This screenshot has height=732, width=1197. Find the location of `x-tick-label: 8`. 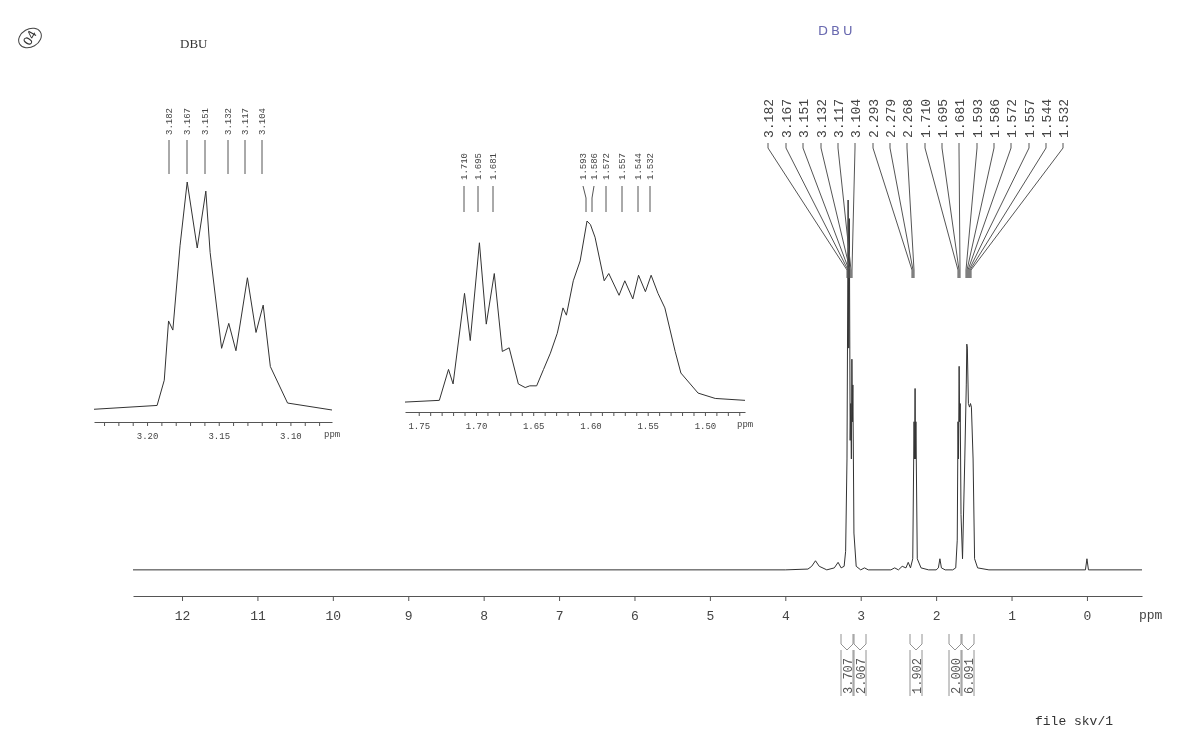

x-tick-label: 8 is located at coordinates (484, 616).